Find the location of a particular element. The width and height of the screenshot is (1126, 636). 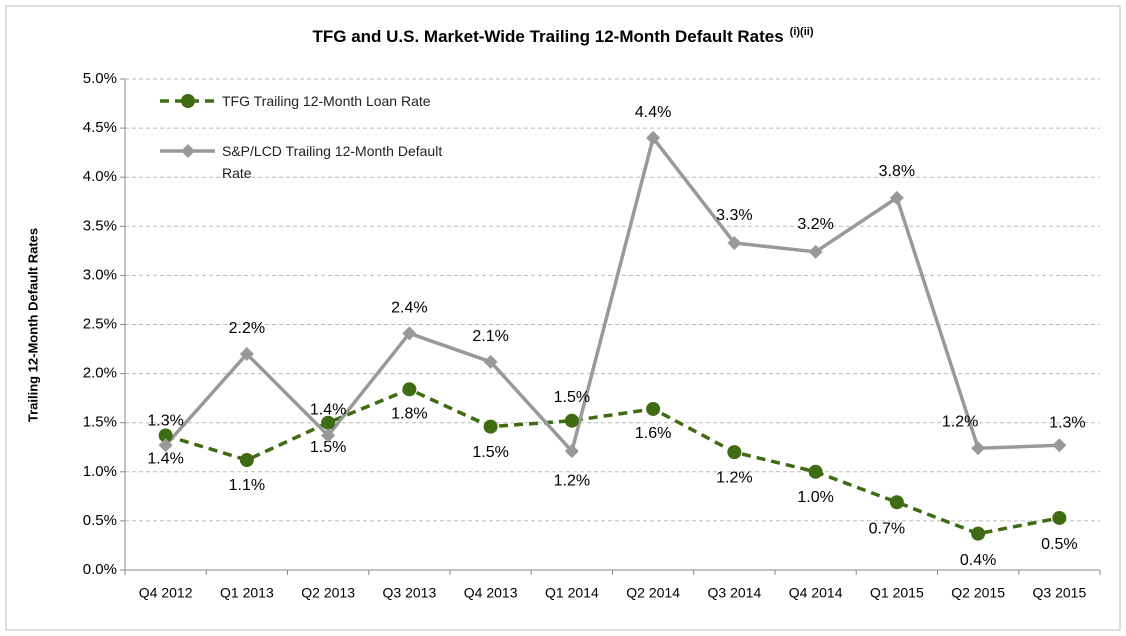

y-tick-label: 1.5% is located at coordinates (100, 422).